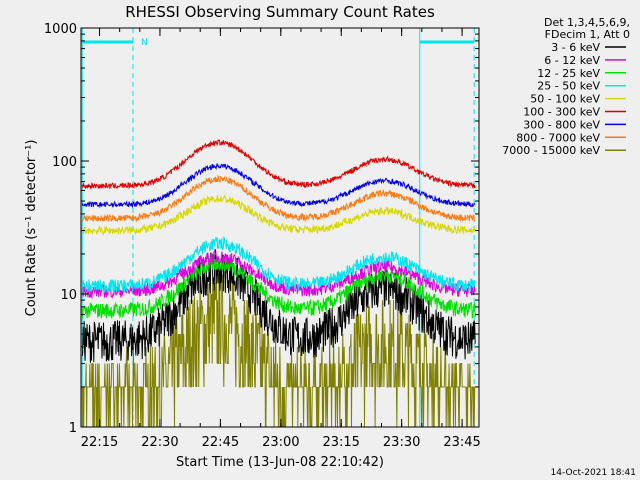 The width and height of the screenshot is (640, 480). What do you see at coordinates (220, 442) in the screenshot?
I see `x-tick-label: 22:45` at bounding box center [220, 442].